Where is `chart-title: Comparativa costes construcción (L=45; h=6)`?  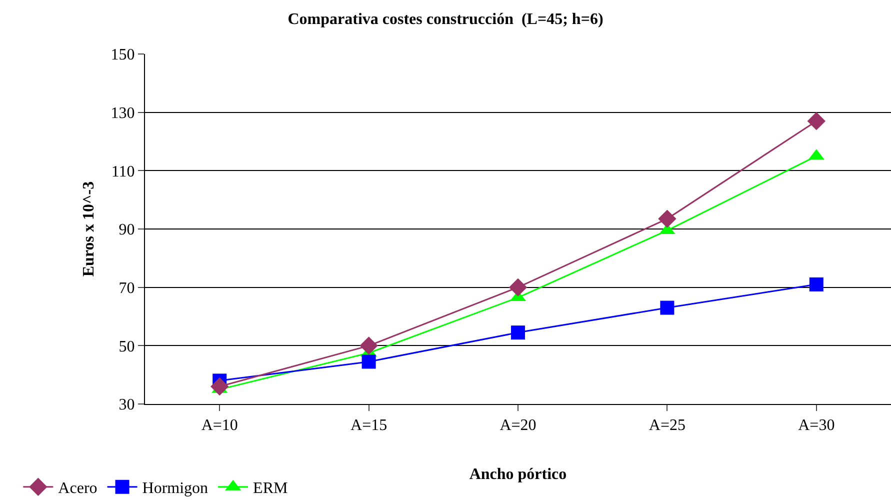
chart-title: Comparativa costes construcción (L=45; h=6) is located at coordinates (446, 19).